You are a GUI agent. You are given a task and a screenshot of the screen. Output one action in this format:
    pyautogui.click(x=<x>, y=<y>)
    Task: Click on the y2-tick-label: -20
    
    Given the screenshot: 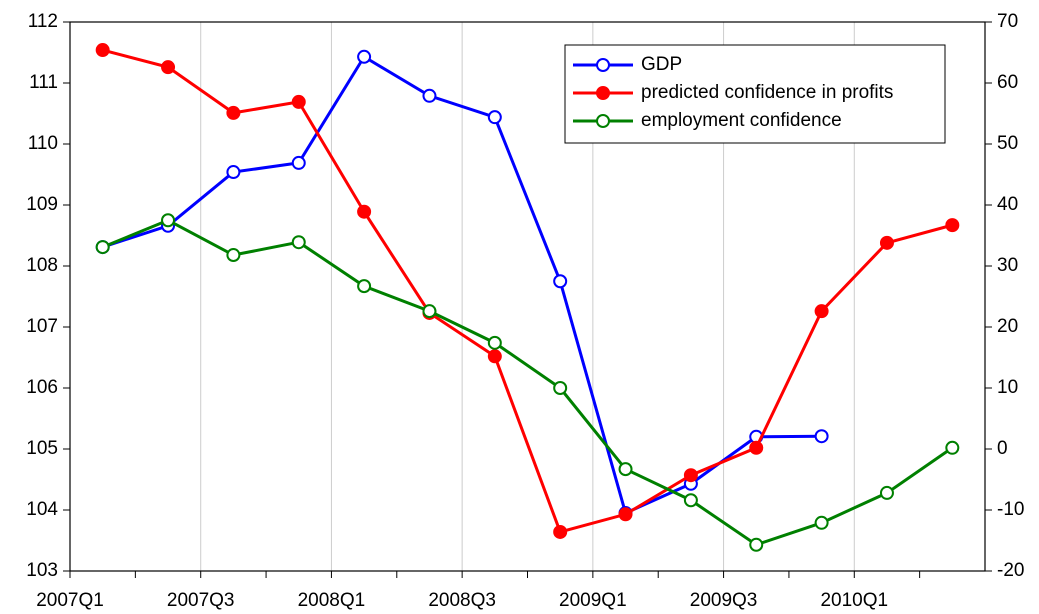 What is the action you would take?
    pyautogui.click(x=1010, y=570)
    